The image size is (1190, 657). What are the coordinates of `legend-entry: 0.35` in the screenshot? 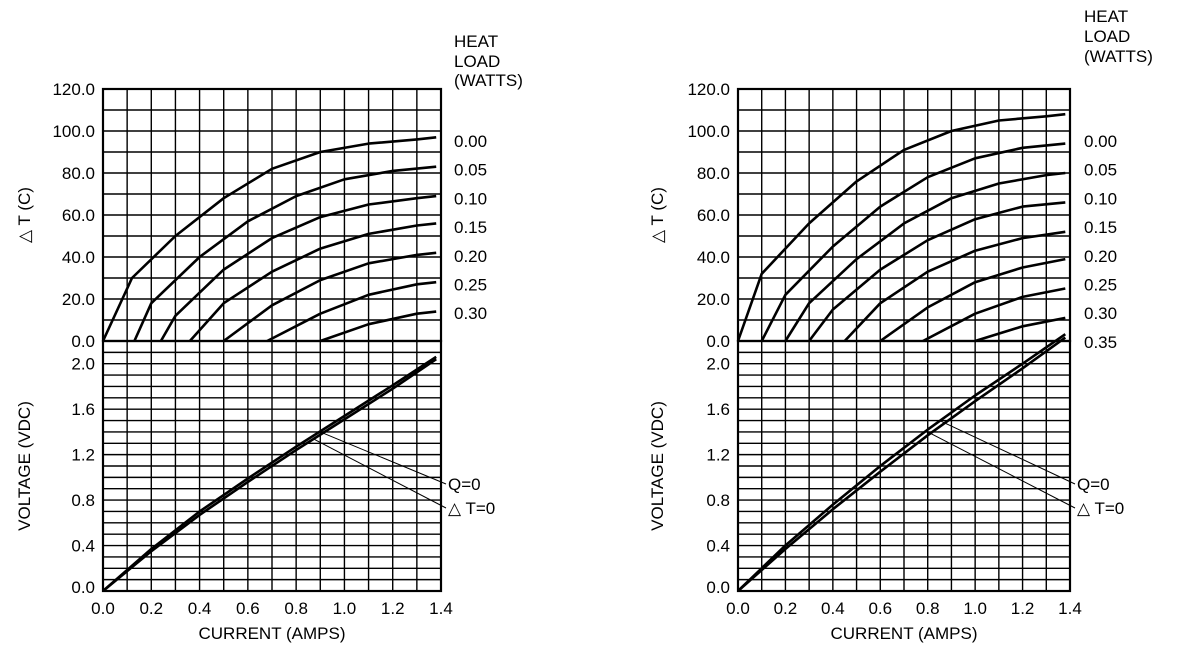 It's located at (1100, 342).